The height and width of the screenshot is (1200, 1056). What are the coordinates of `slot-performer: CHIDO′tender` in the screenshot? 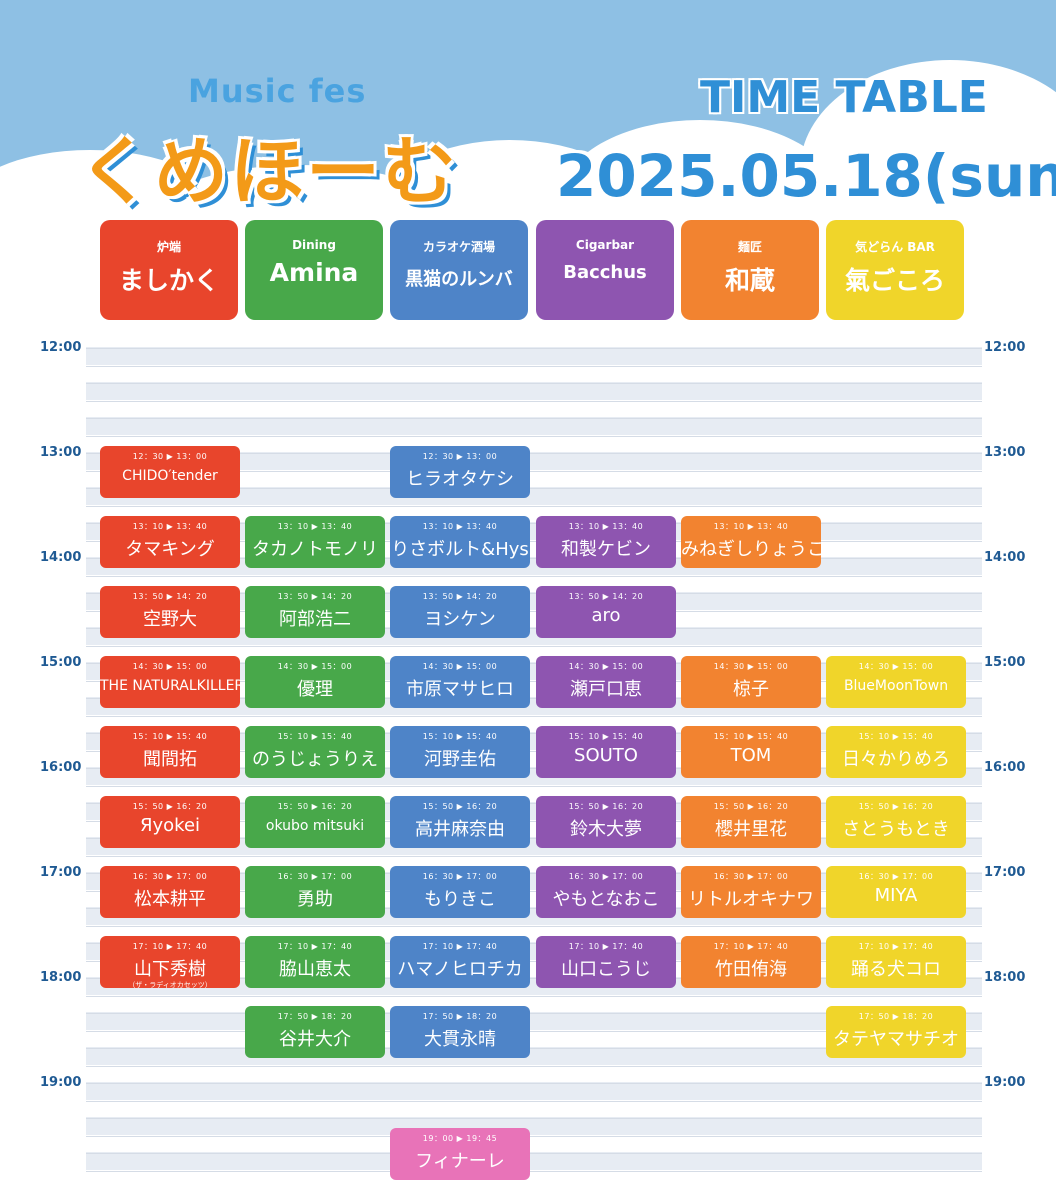 It's located at (170, 475).